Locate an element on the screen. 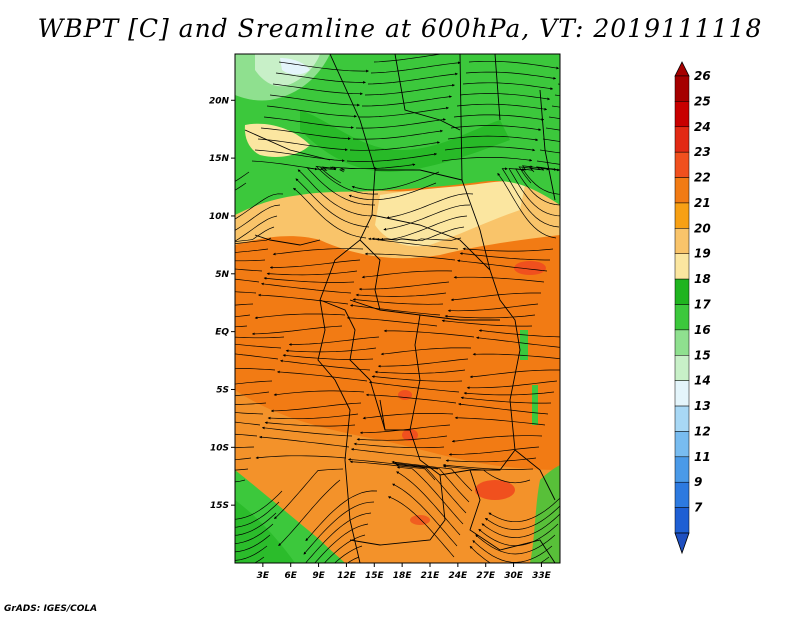  lon-tick-label: 24E is located at coordinates (459, 576).